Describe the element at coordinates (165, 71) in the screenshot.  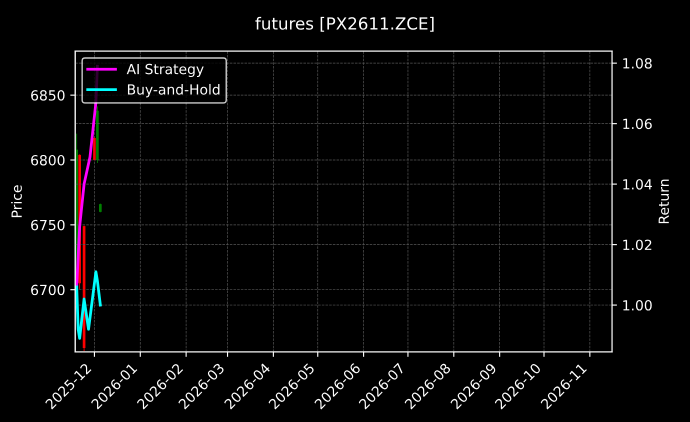
I see `legend-label: AI Strategy` at that location.